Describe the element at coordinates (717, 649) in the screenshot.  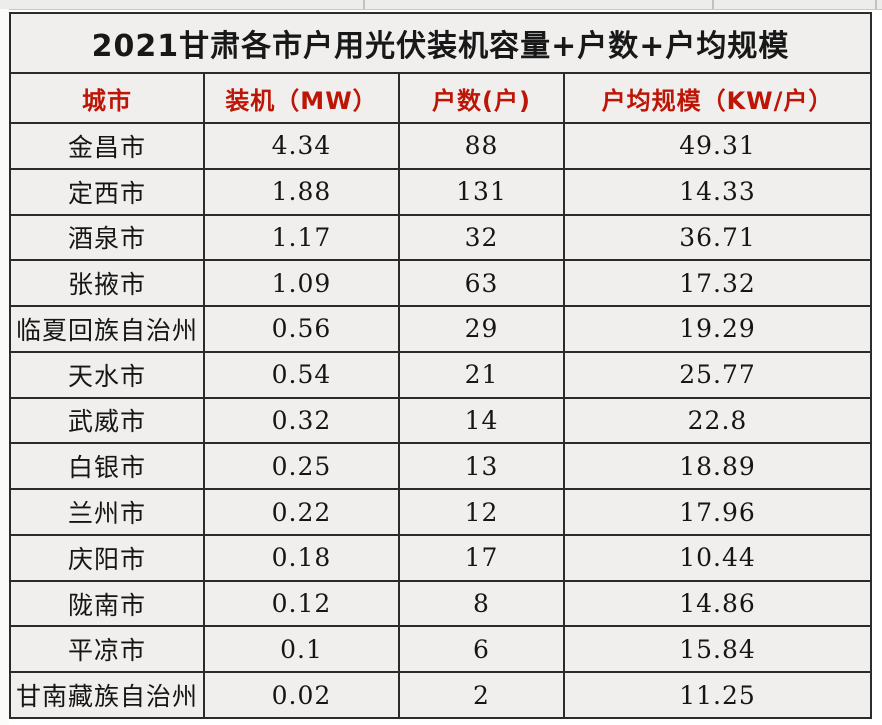
I see `table-cell: 15.84` at that location.